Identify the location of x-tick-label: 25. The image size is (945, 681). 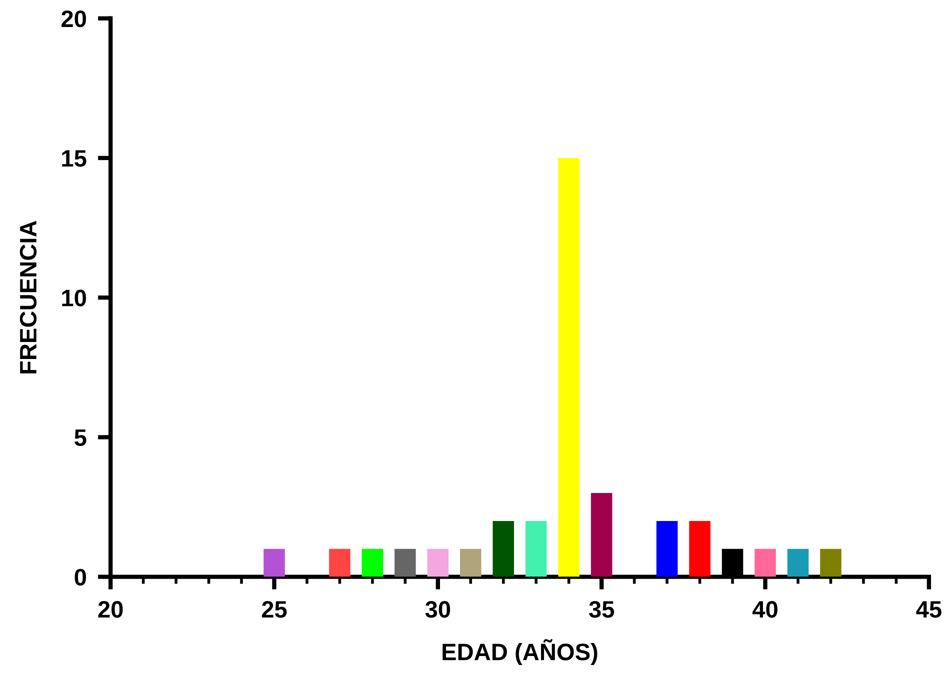
(274, 609).